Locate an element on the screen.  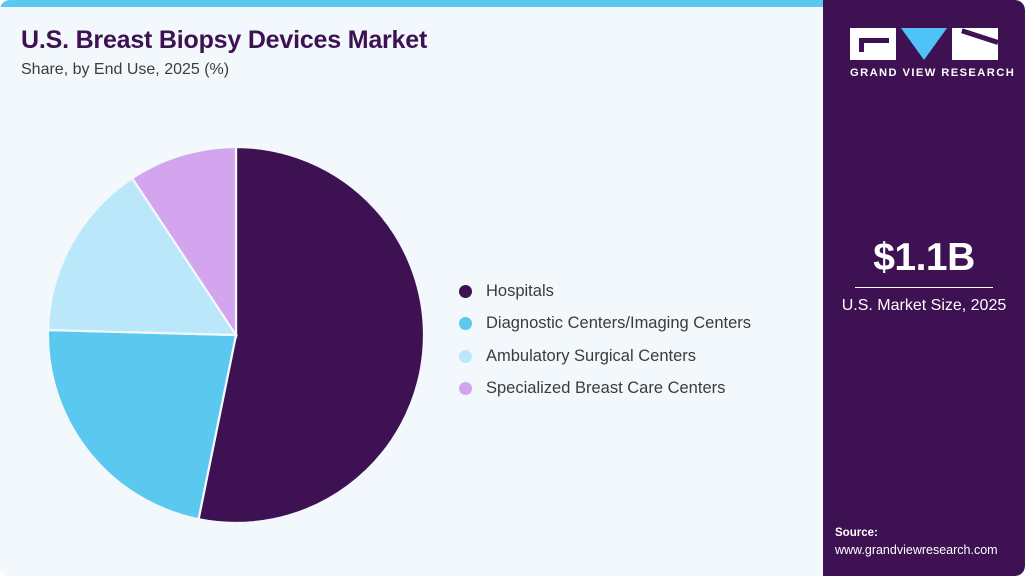
source-url: www.grandviewresearch.com is located at coordinates (916, 549).